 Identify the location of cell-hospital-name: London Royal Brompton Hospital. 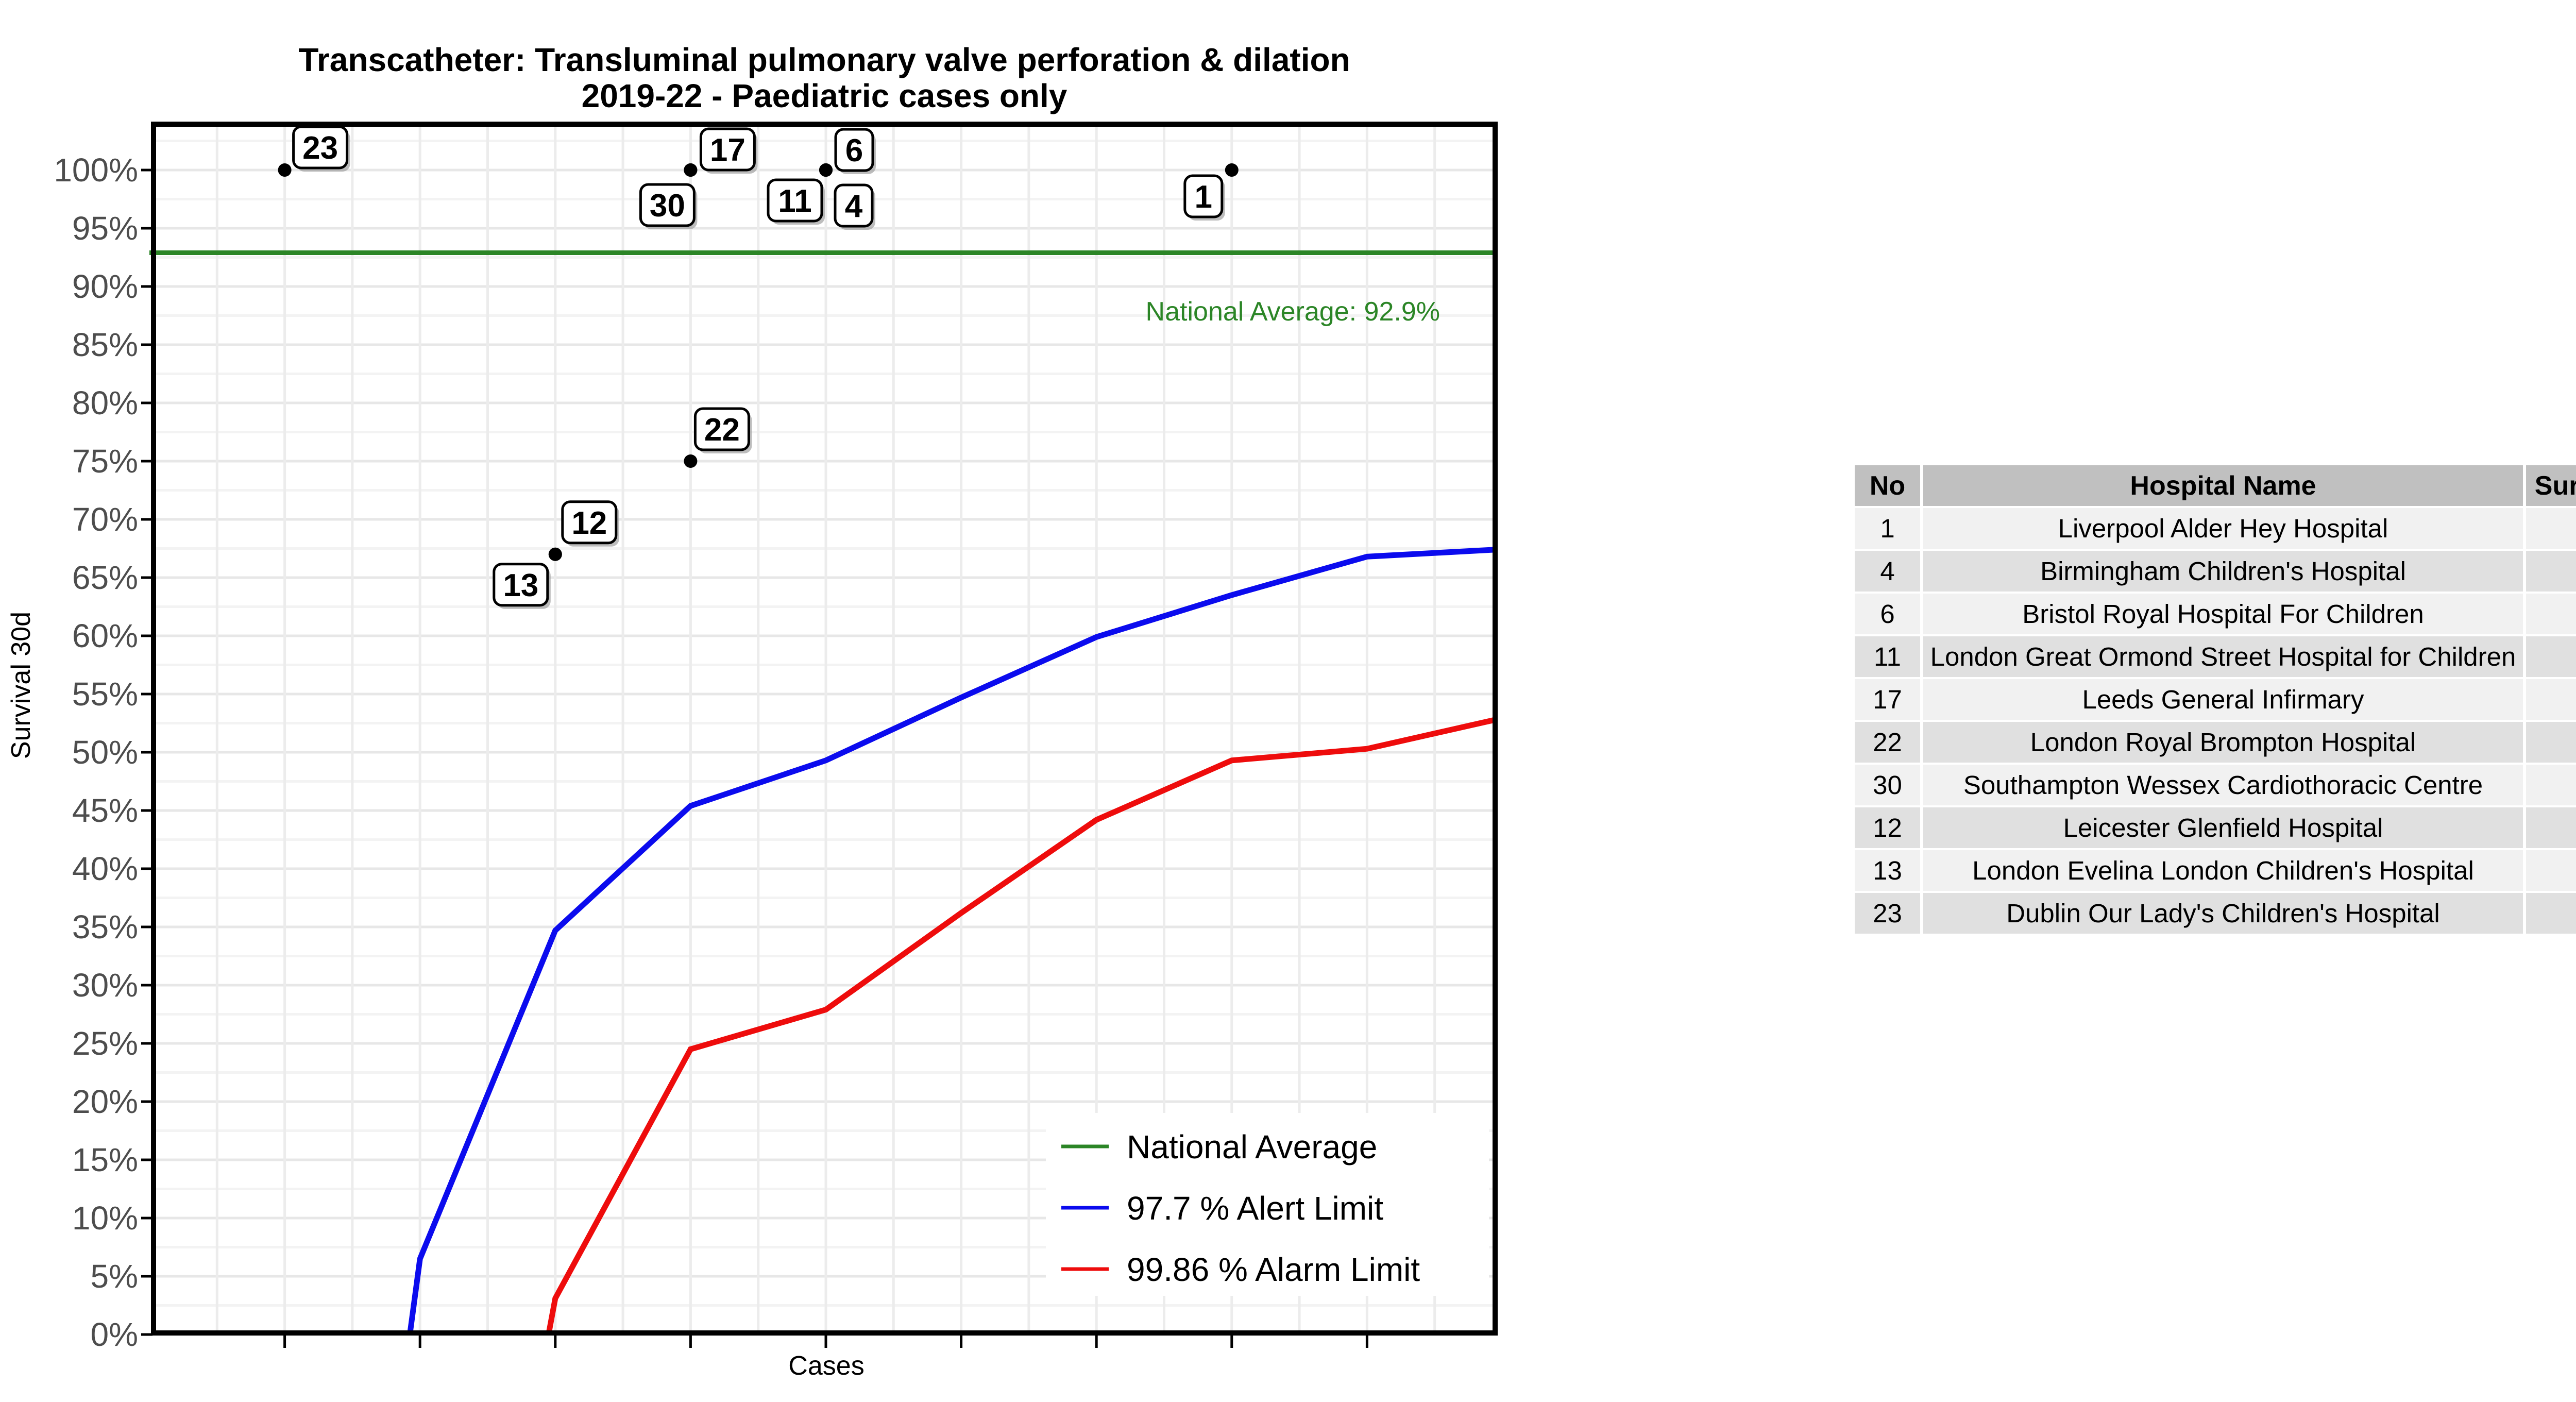
(2223, 743).